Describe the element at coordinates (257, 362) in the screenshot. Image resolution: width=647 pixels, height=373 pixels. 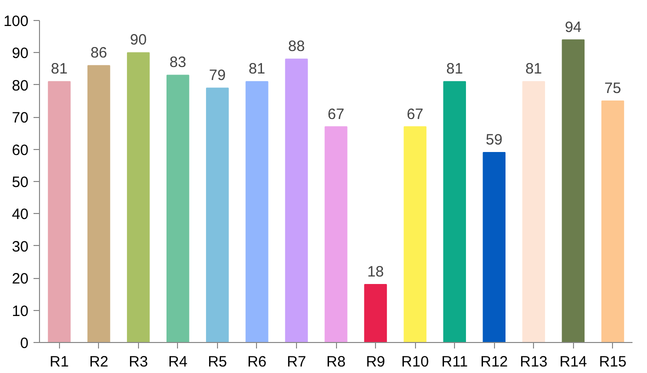
I see `x-tick-label: R6` at that location.